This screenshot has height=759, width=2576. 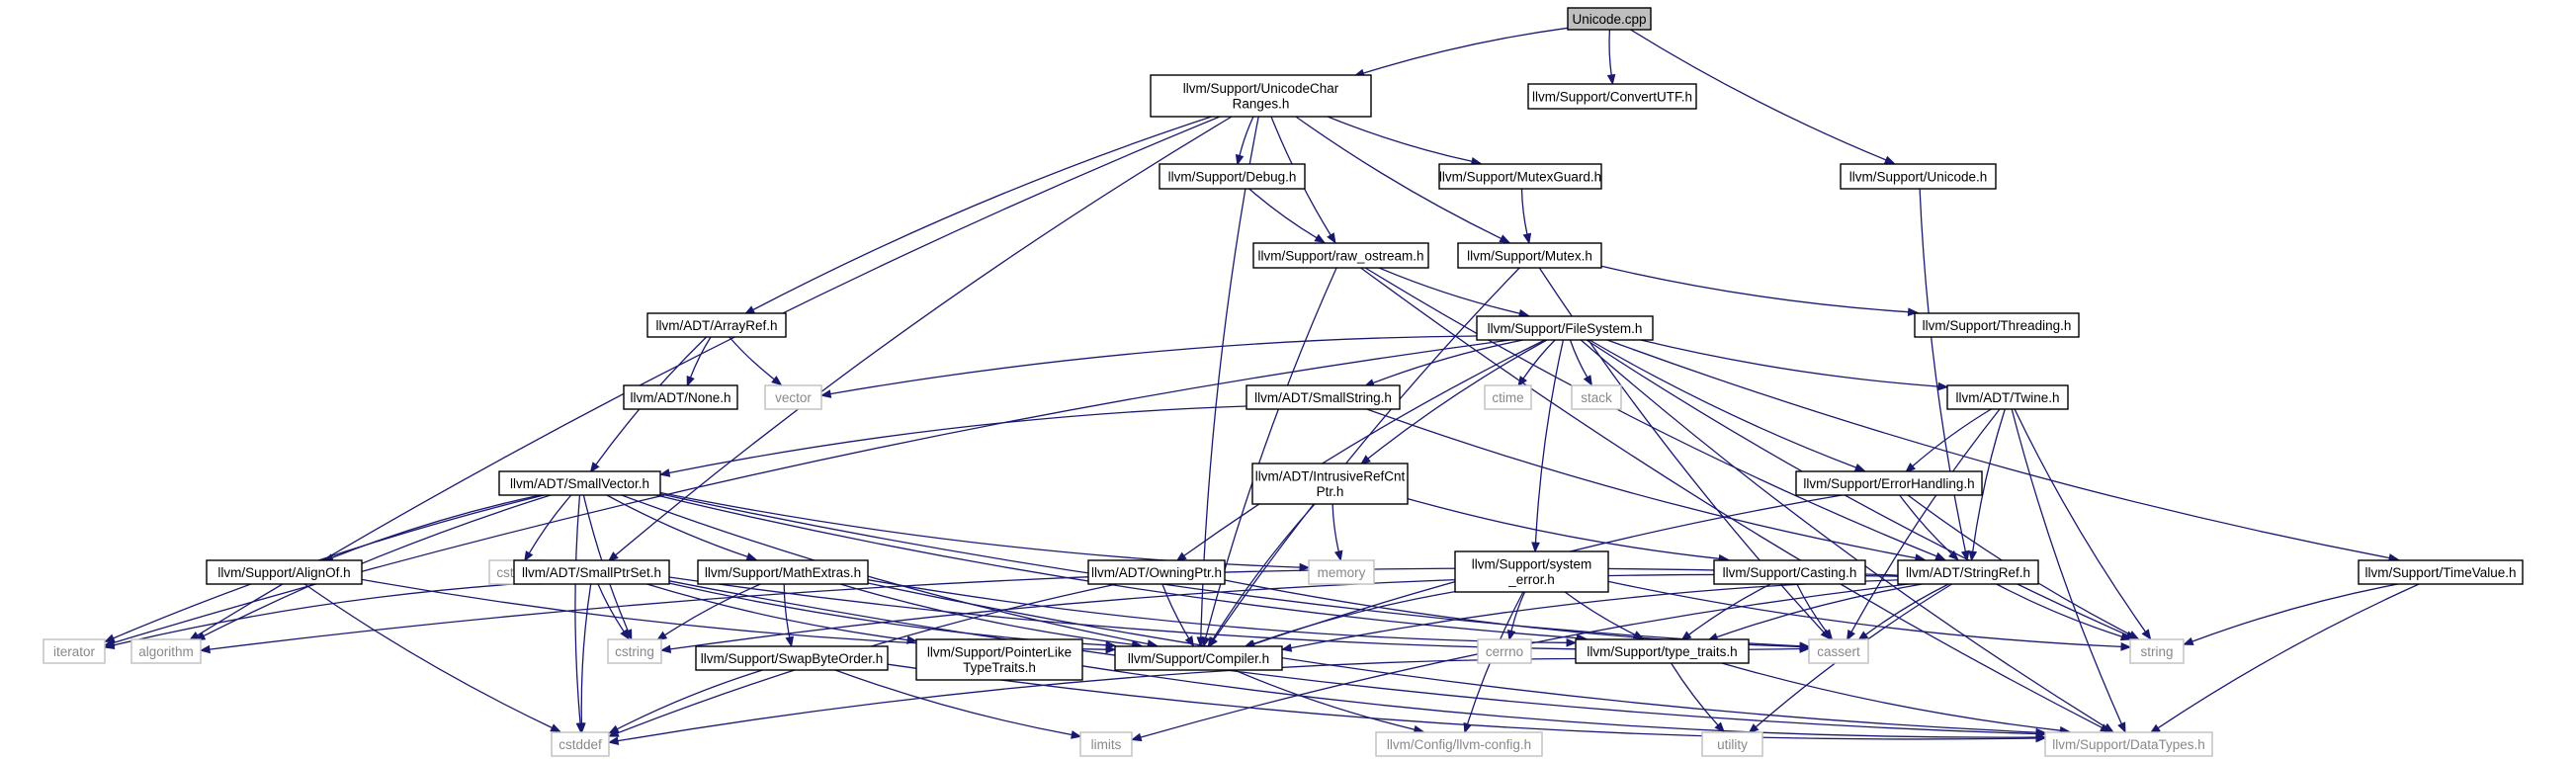 What do you see at coordinates (1340, 255) in the screenshot?
I see `node-rawos: llvm/Support/raw_ostream.h` at bounding box center [1340, 255].